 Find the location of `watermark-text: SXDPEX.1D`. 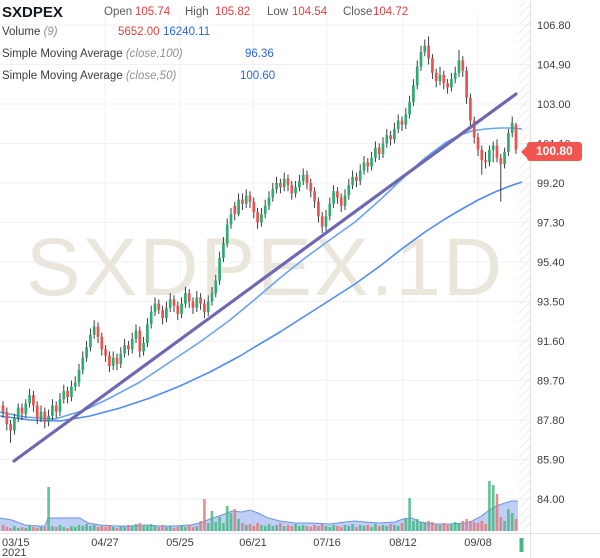

watermark-text: SXDPEX.1D is located at coordinates (265, 267).